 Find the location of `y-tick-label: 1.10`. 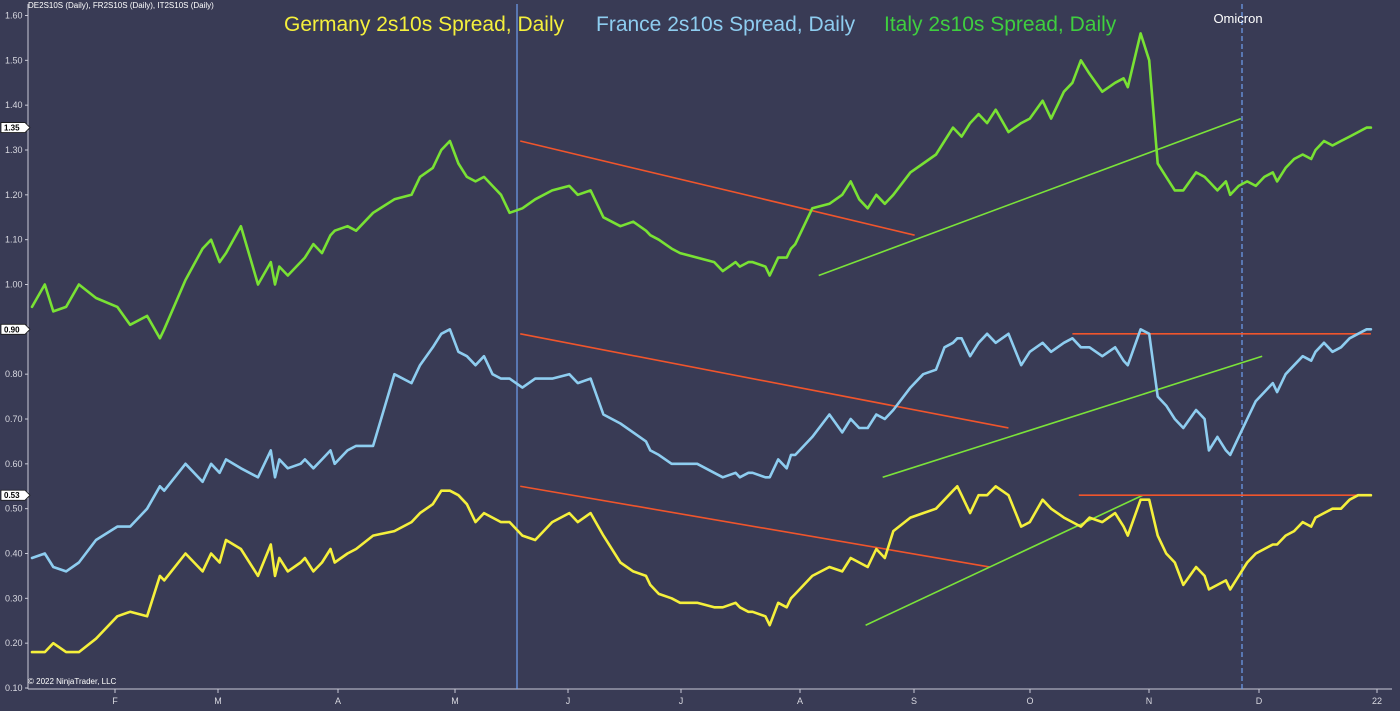

y-tick-label: 1.10 is located at coordinates (14, 240).